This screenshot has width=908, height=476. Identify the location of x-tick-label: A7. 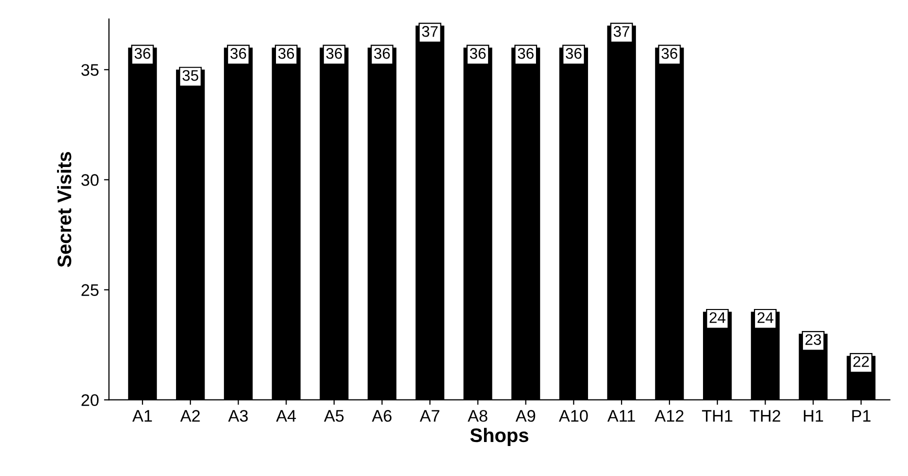
(430, 416).